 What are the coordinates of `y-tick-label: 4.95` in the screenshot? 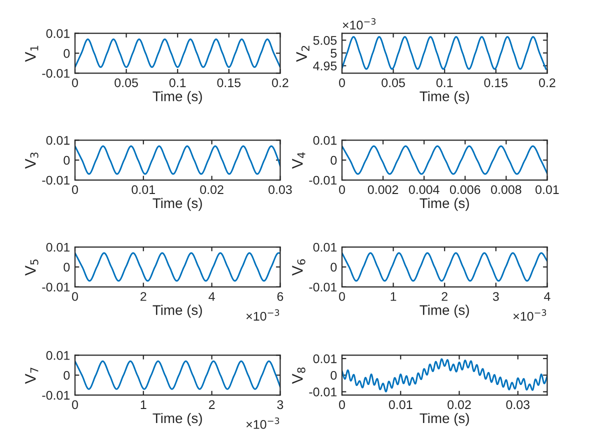 It's located at (325, 66).